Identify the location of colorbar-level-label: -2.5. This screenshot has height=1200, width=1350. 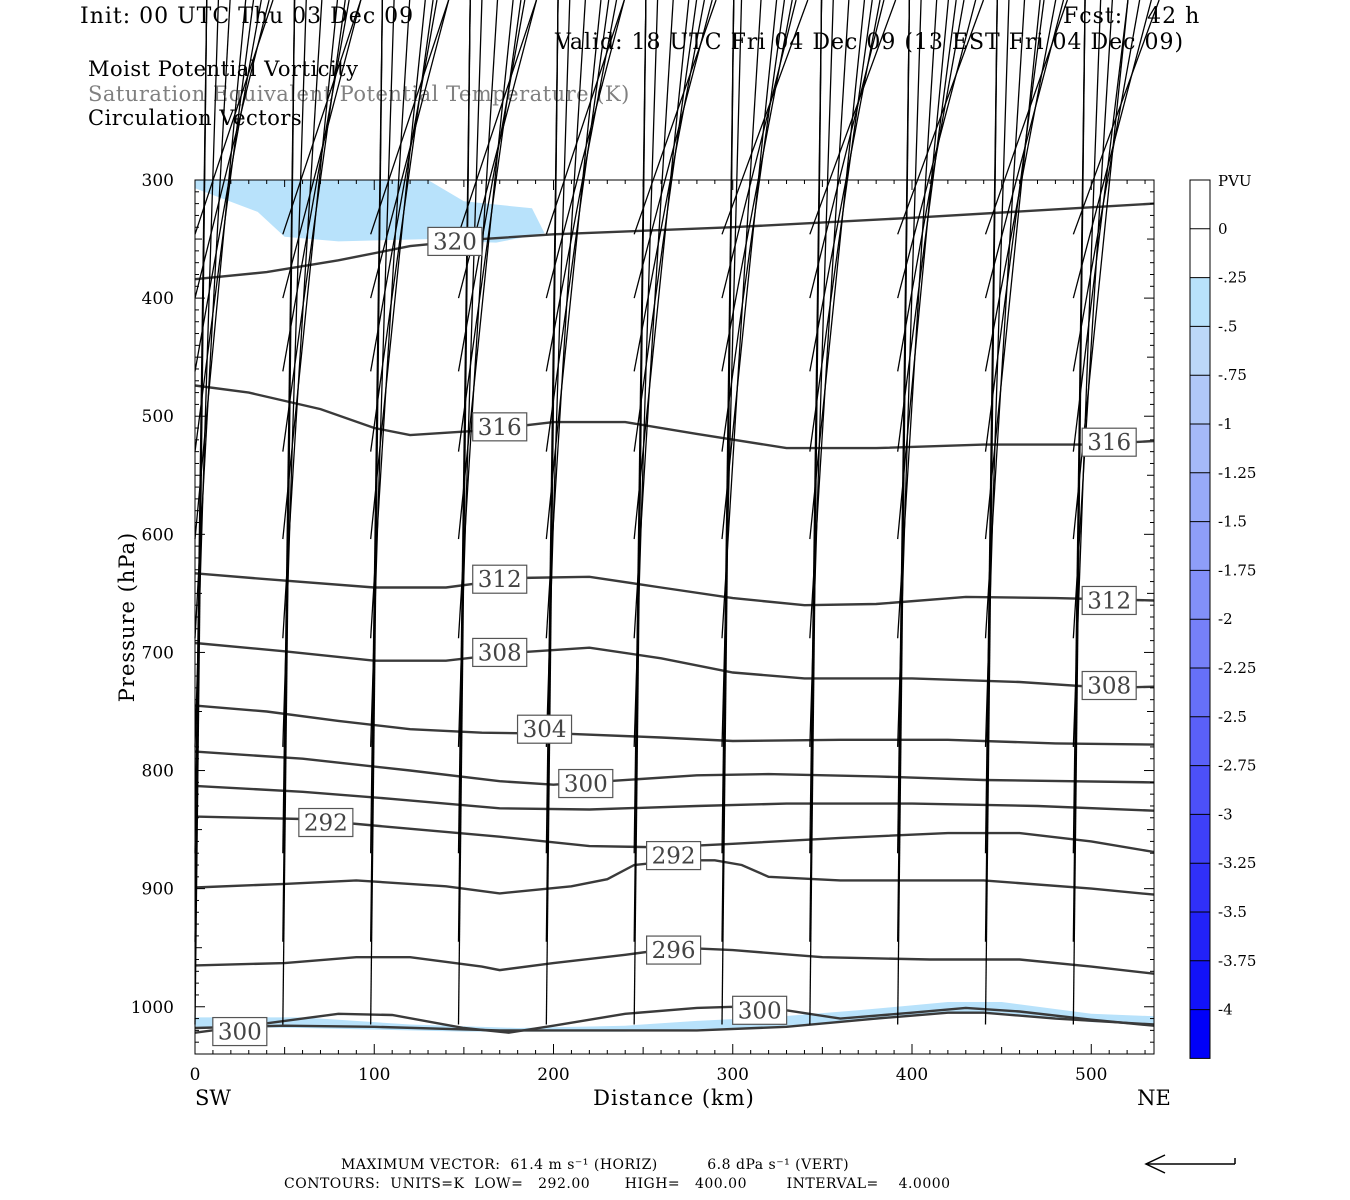
(1232, 717).